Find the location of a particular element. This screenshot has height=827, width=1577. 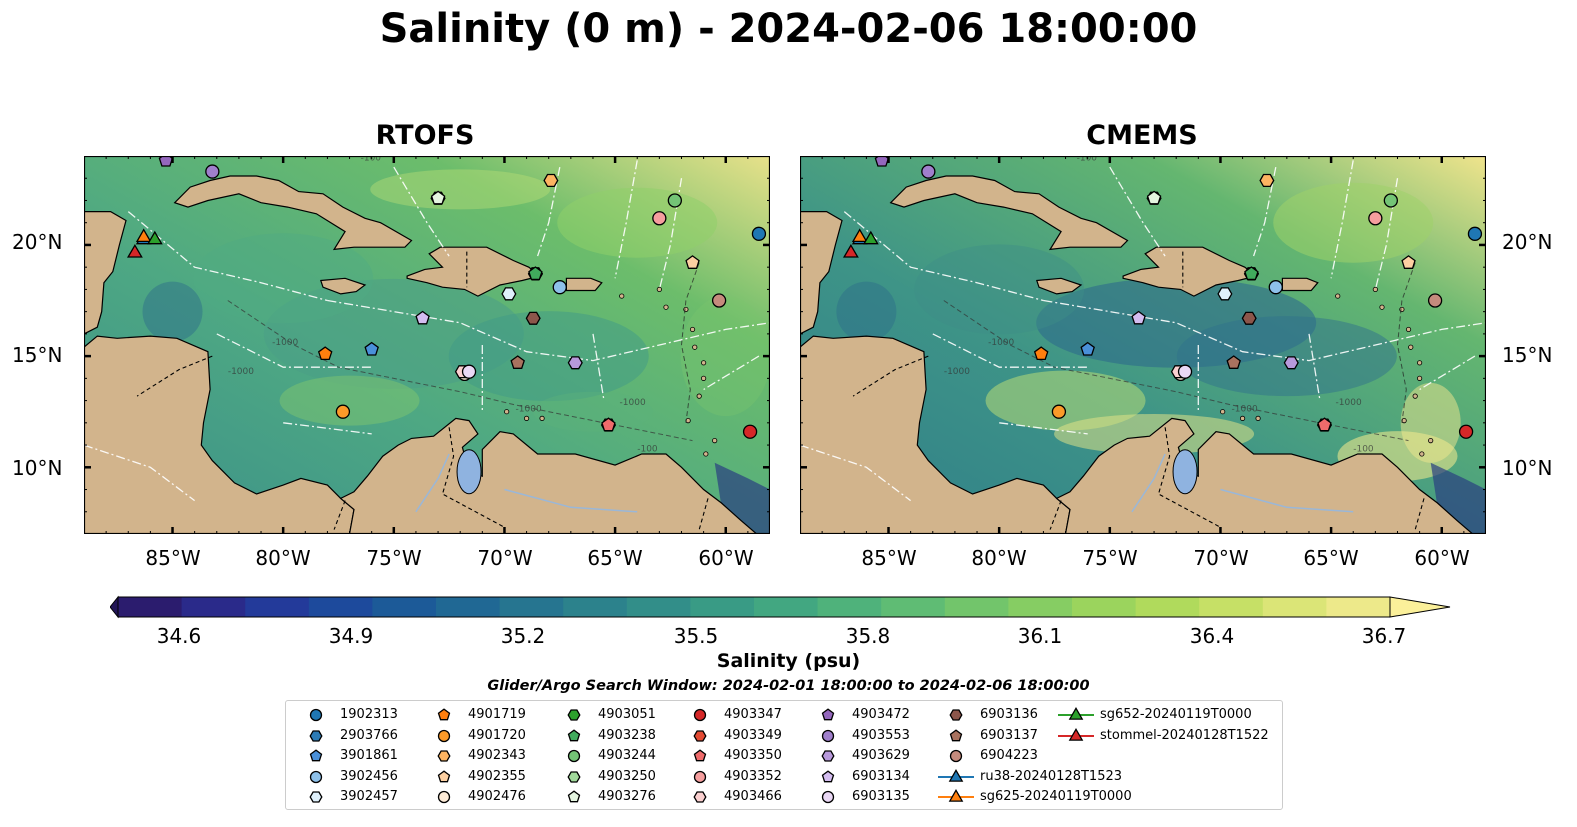

colorbar-tick: 36.7 is located at coordinates (1384, 636).